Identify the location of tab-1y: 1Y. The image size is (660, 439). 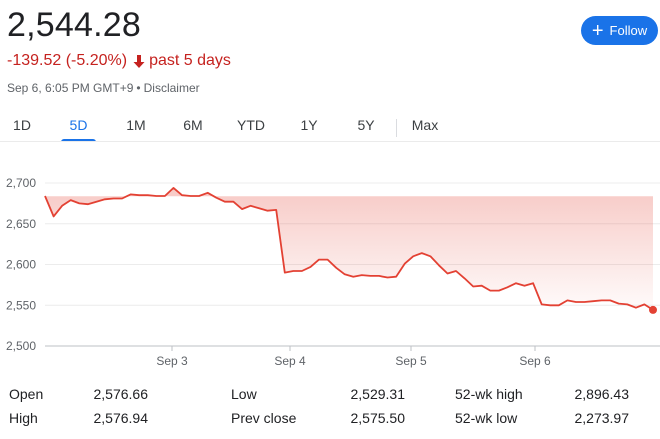
(309, 125).